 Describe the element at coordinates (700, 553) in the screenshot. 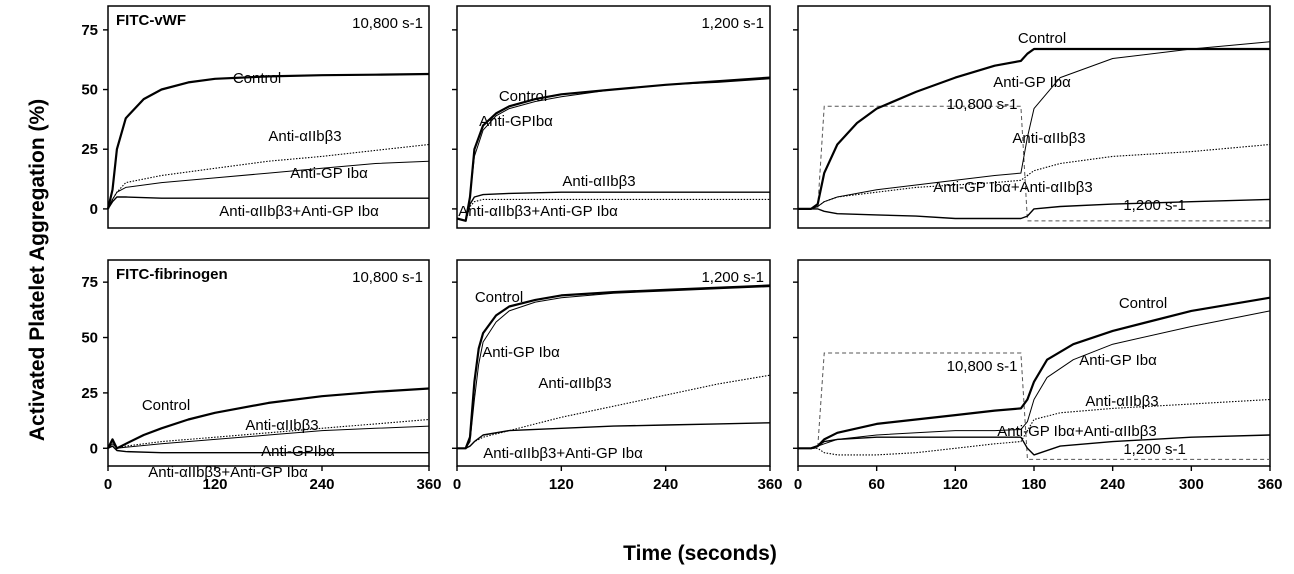

I see `x-axis-label: Time (seconds)` at that location.